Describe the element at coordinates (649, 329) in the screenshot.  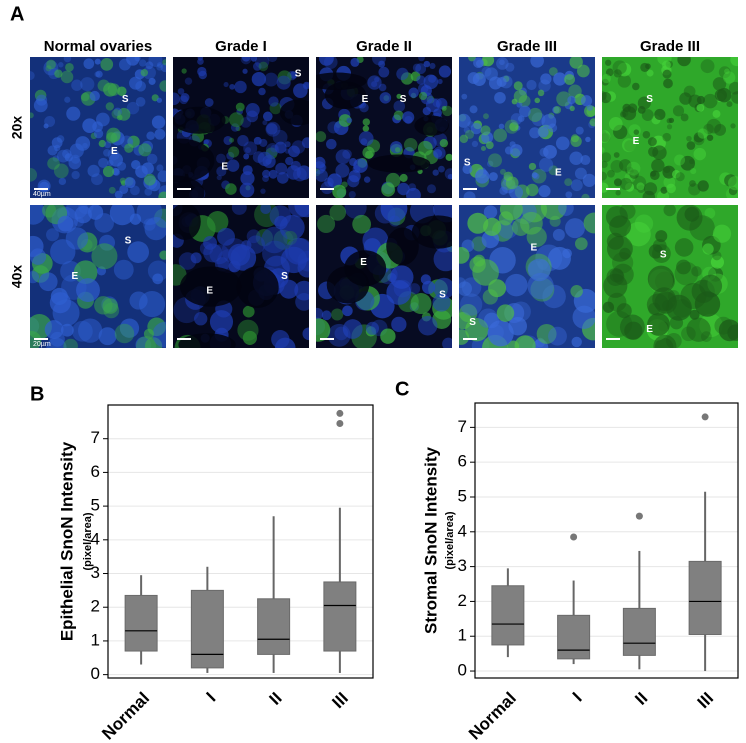
I see `tissue-label: E` at that location.